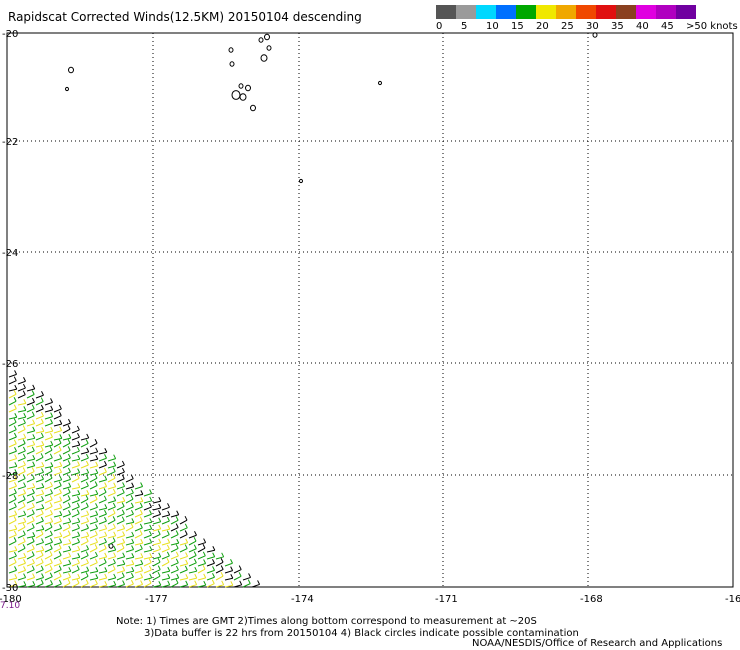 This screenshot has width=740, height=650. Describe the element at coordinates (592, 26) in the screenshot. I see `legend-label: 30` at that location.